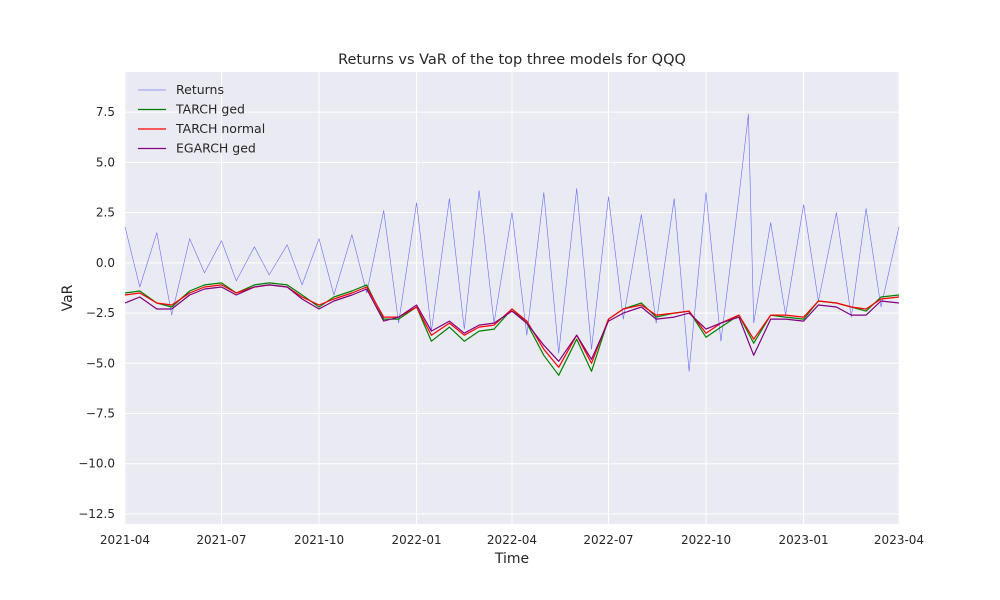 This screenshot has height=600, width=1000. What do you see at coordinates (511, 559) in the screenshot?
I see `x-axis-label: Time` at bounding box center [511, 559].